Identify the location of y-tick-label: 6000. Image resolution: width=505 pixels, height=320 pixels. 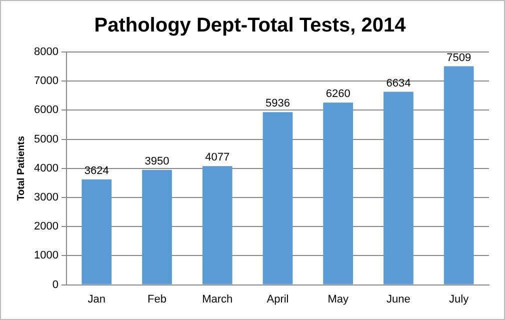
(46, 110).